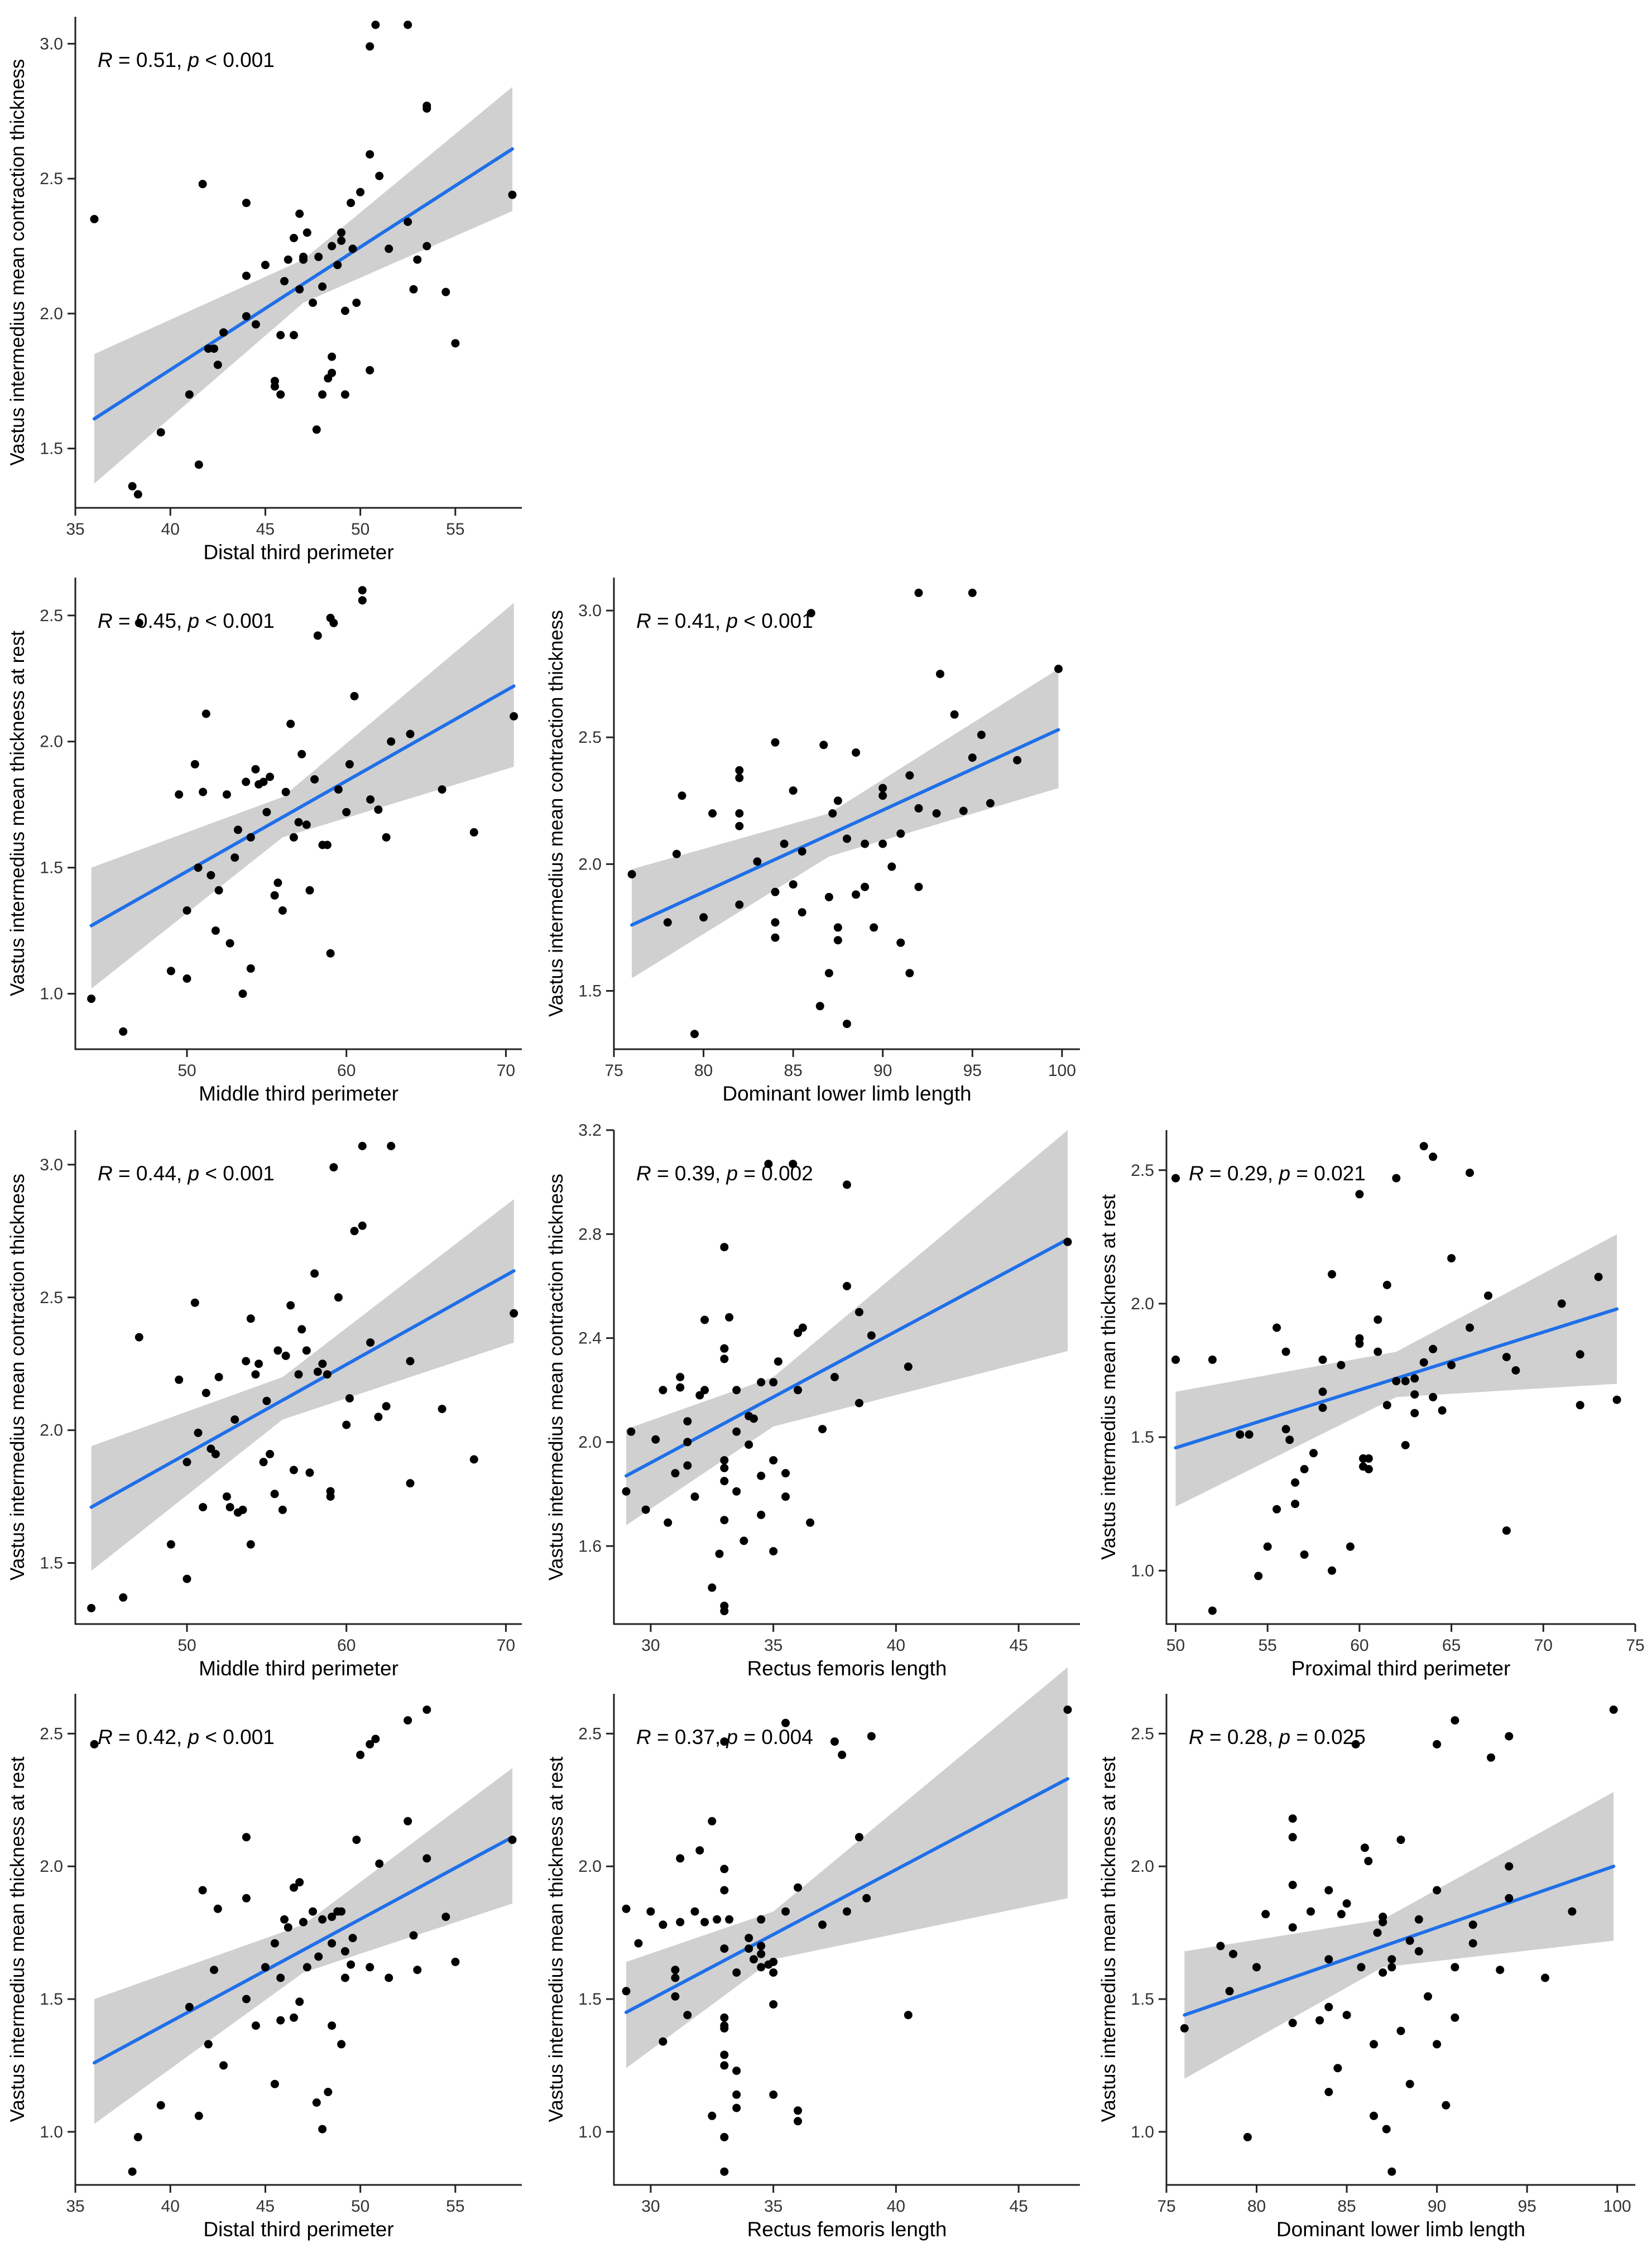 This screenshot has width=1652, height=2253. Describe the element at coordinates (298, 552) in the screenshot. I see `x-axis-title: Distal third perimeter` at that location.